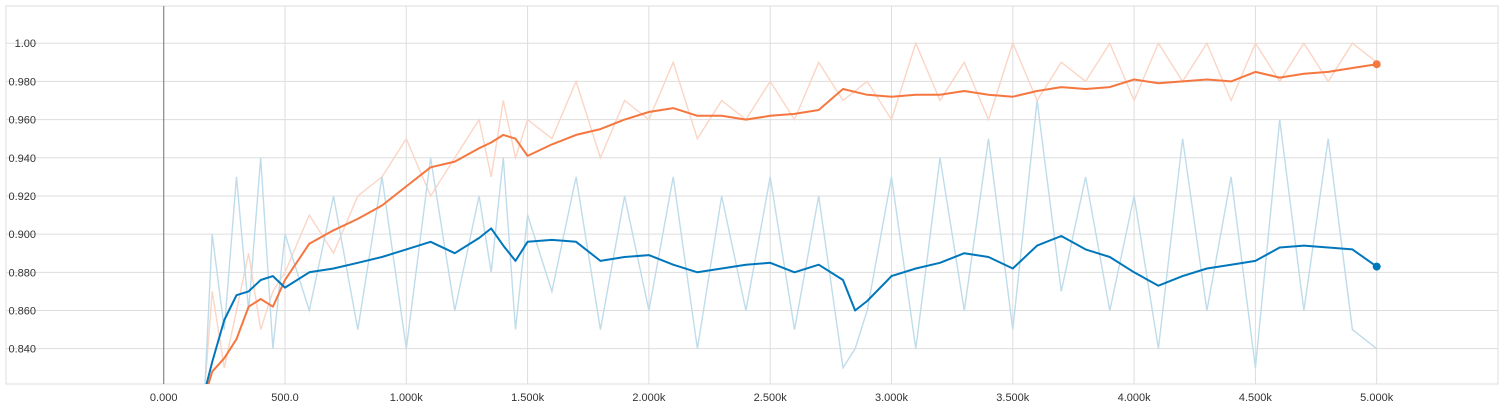 Image resolution: width=1504 pixels, height=414 pixels. Describe the element at coordinates (22, 121) in the screenshot. I see `y-tick-label: 0.960` at that location.